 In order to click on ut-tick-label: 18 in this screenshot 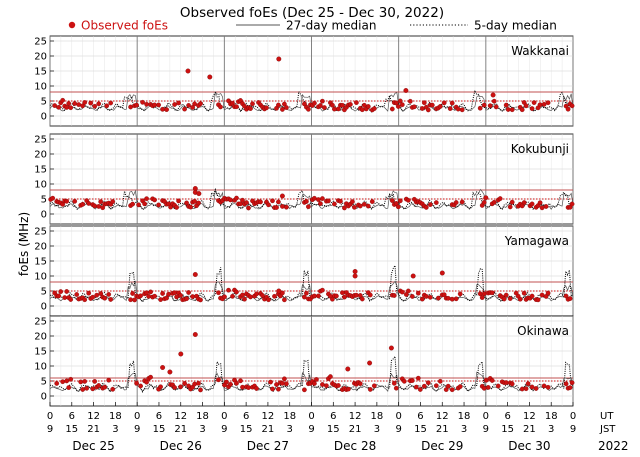, I will do `click(202, 416)`.